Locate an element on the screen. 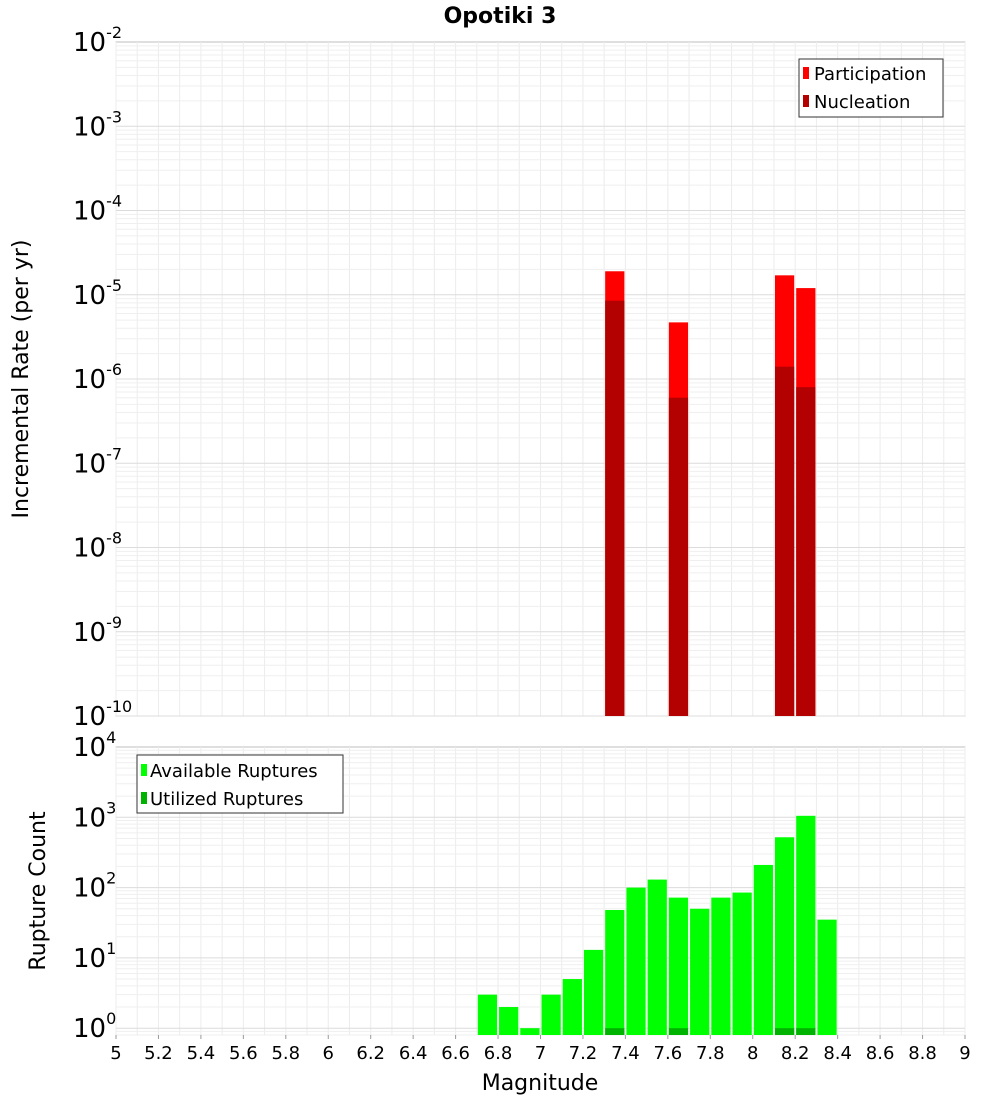 The image size is (1000, 1104). x-tick-label: 5.6 is located at coordinates (243, 1053).